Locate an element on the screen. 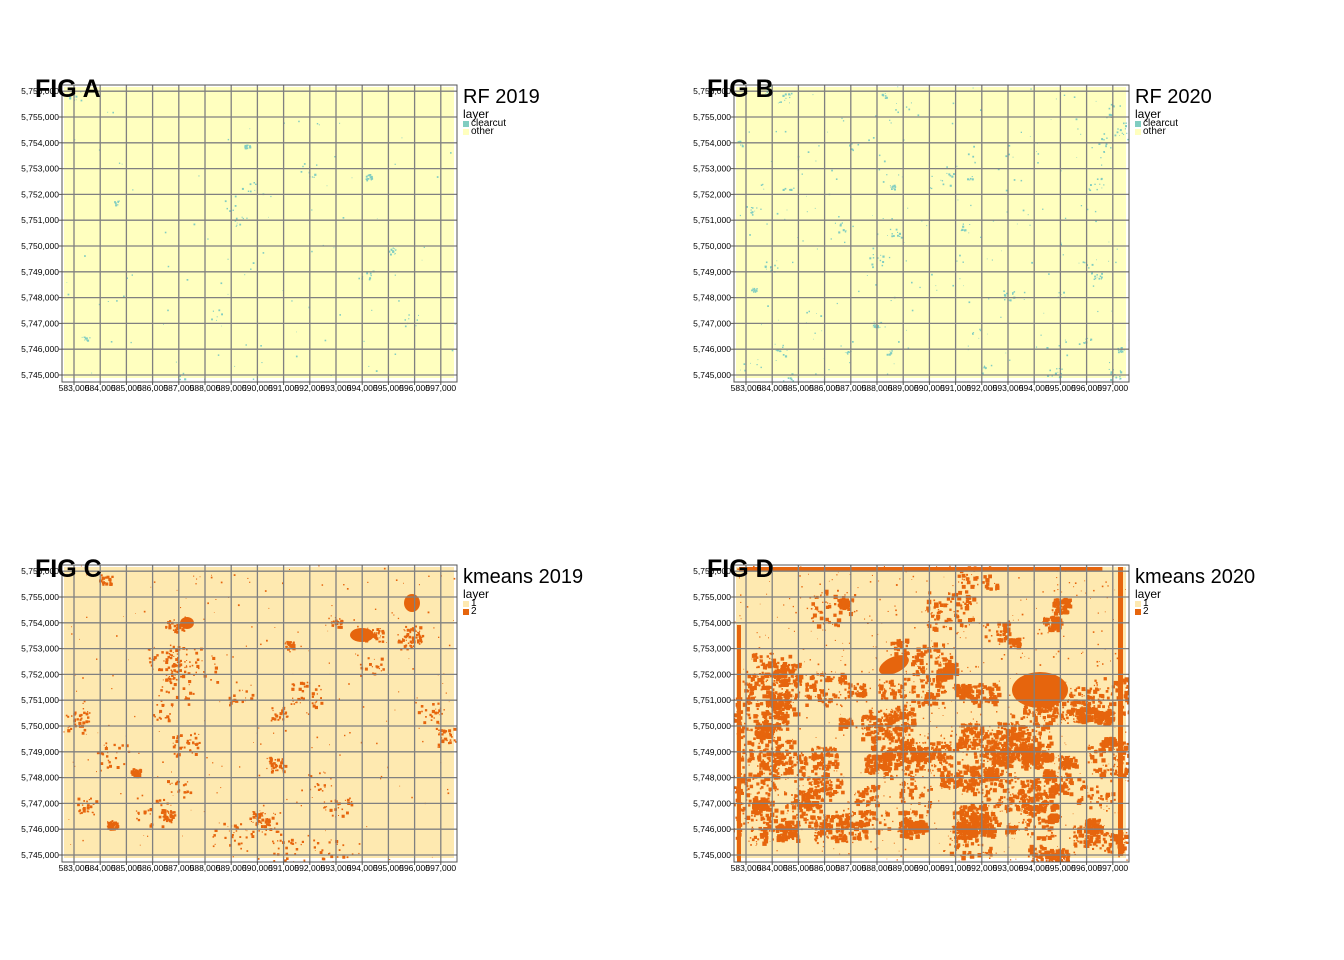  legend-b: RF 2020 layer clearcut other is located at coordinates (1173, 112).